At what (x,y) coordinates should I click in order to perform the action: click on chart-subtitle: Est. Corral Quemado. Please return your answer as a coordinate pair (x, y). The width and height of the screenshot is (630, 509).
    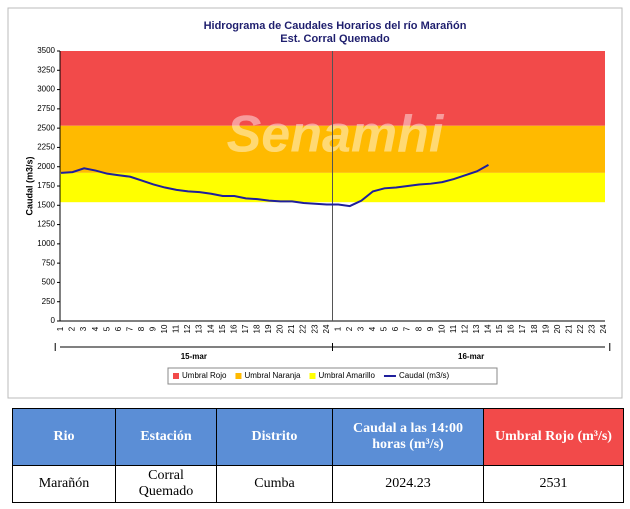
    Looking at the image, I should click on (335, 39).